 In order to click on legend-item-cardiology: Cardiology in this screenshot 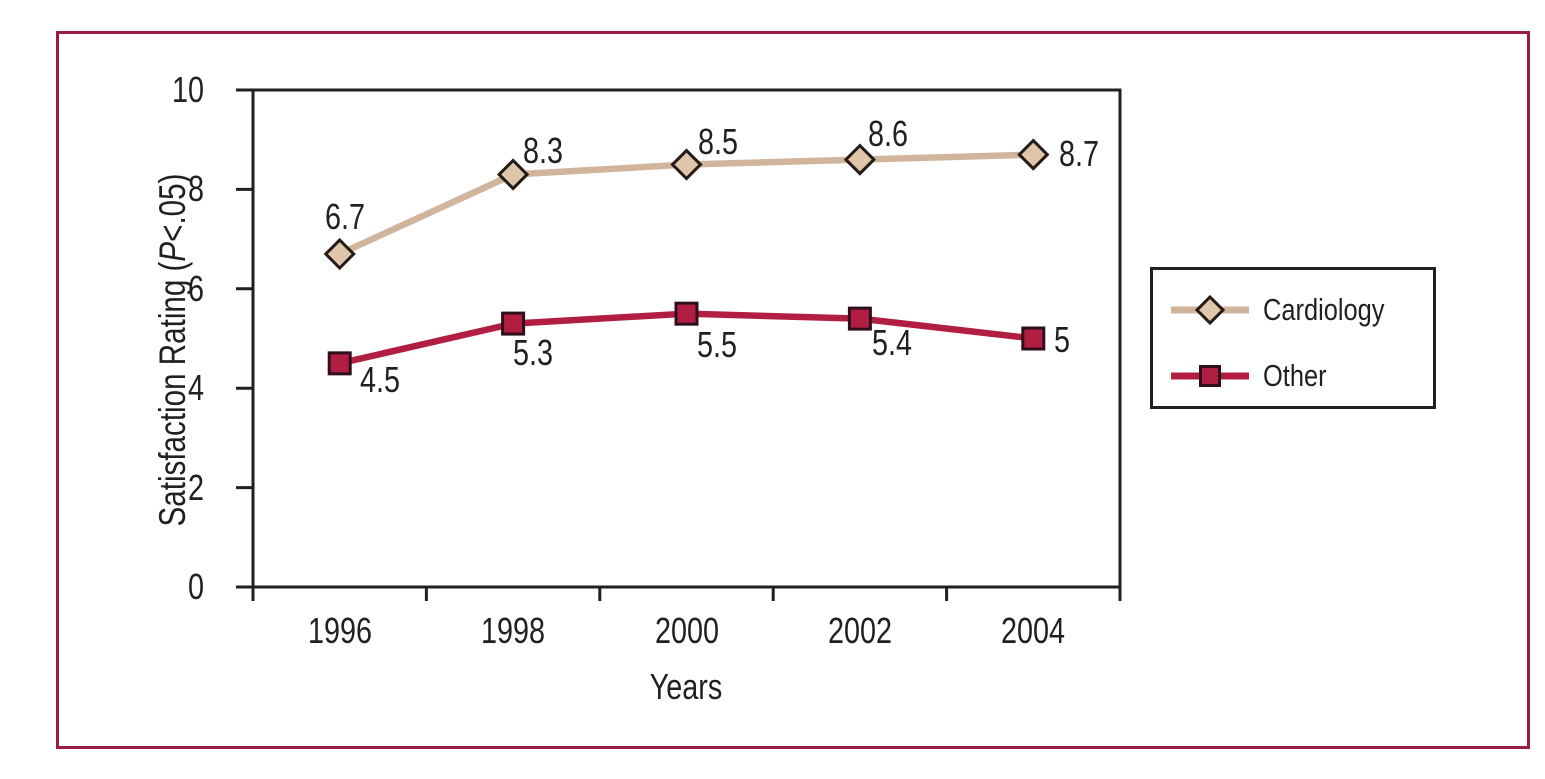, I will do `click(1293, 310)`.